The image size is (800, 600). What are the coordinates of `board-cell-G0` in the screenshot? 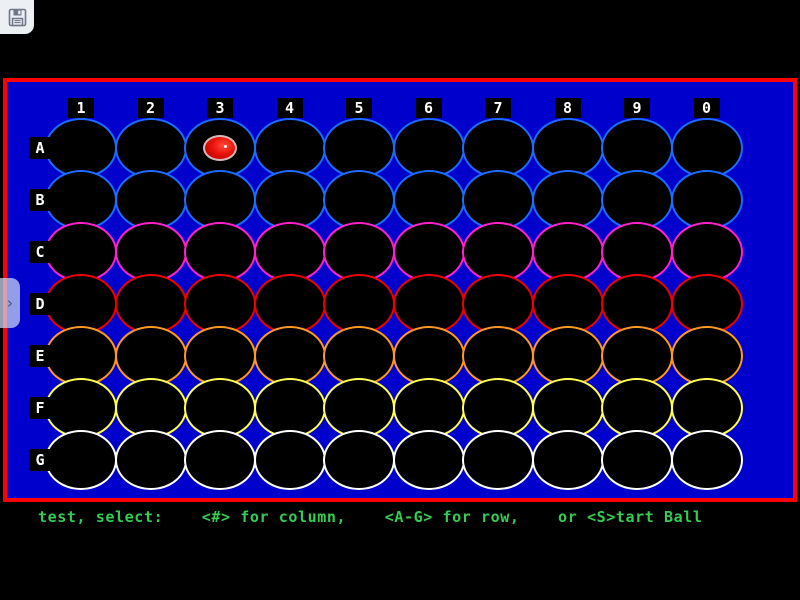 It's located at (706, 460).